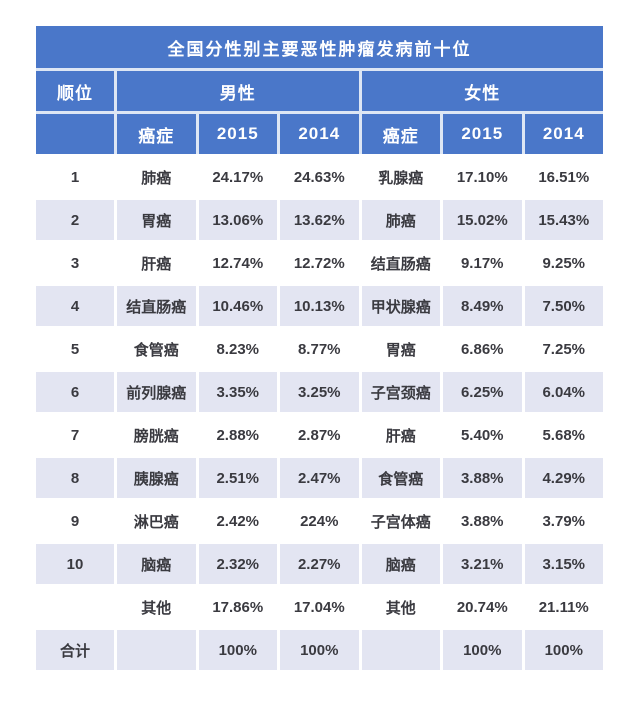 The image size is (641, 707). Describe the element at coordinates (75, 392) in the screenshot. I see `rank-cell: 6` at that location.